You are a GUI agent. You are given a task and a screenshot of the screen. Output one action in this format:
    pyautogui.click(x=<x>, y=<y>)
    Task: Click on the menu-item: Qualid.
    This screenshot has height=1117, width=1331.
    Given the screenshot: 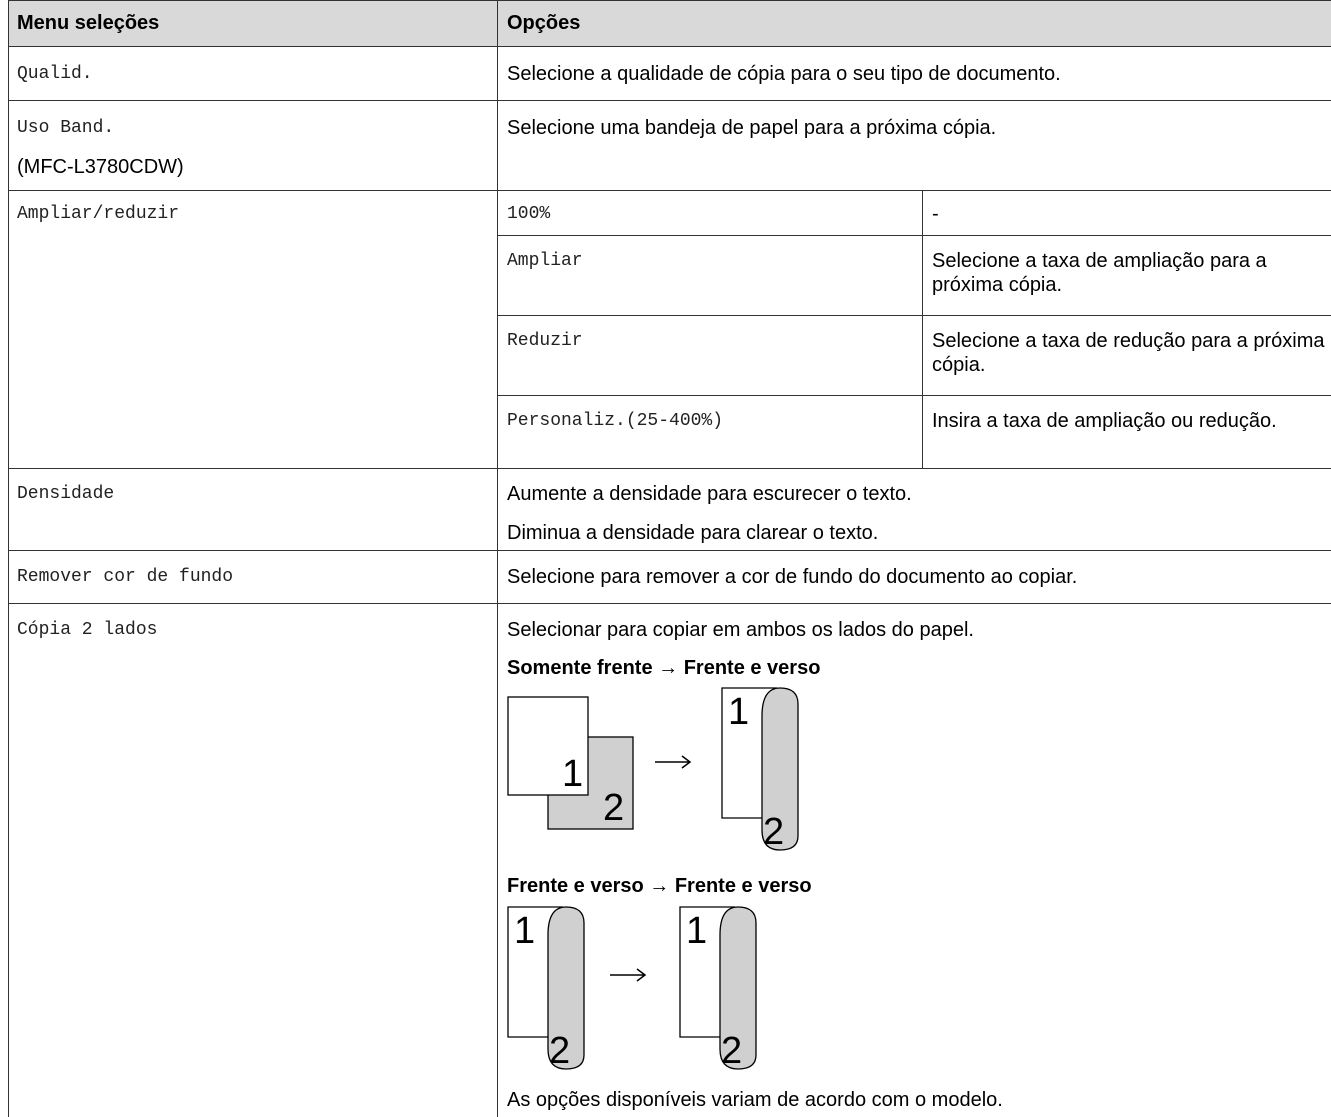 What is the action you would take?
    pyautogui.click(x=55, y=74)
    